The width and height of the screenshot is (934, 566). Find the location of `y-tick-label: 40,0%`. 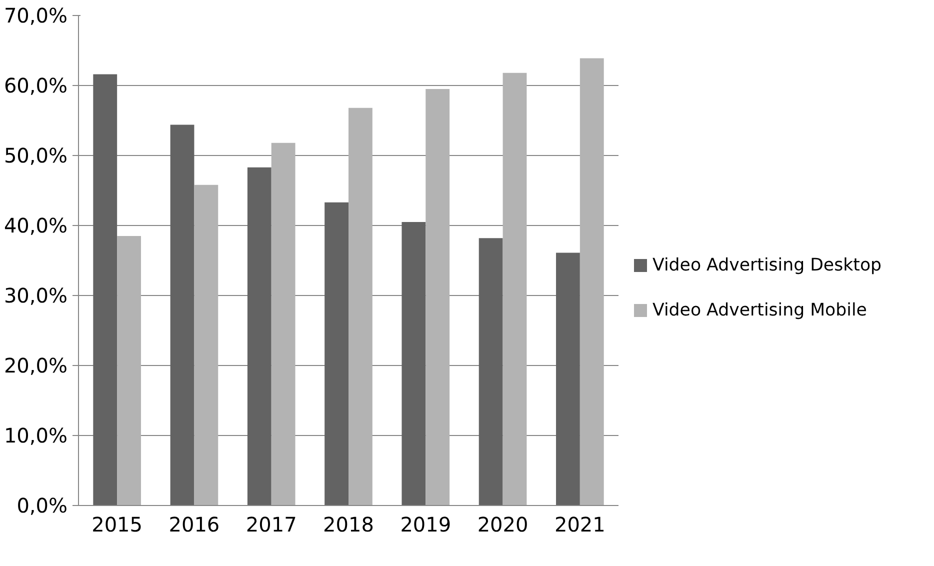

y-tick-label: 40,0% is located at coordinates (36, 226).